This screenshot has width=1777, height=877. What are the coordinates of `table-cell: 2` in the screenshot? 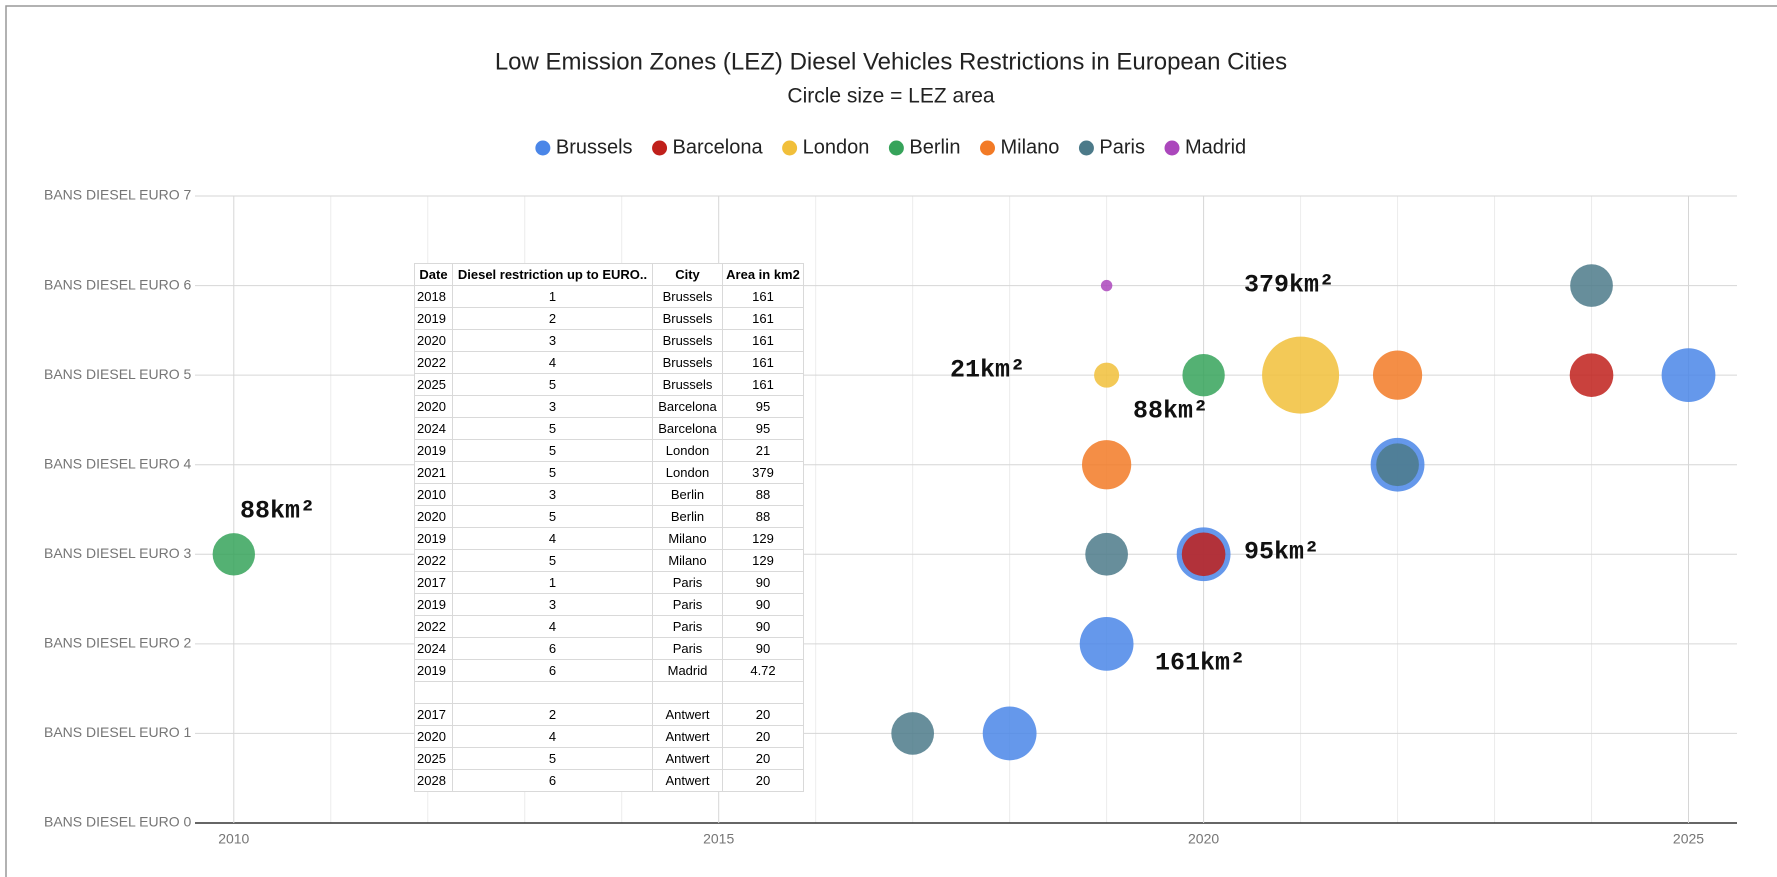 It's located at (552, 714).